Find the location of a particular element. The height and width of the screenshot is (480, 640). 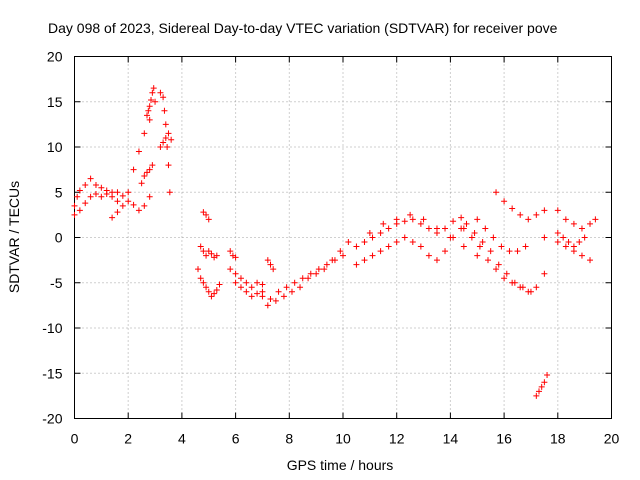

data-point-arc-x is located at coordinates (565, 219).